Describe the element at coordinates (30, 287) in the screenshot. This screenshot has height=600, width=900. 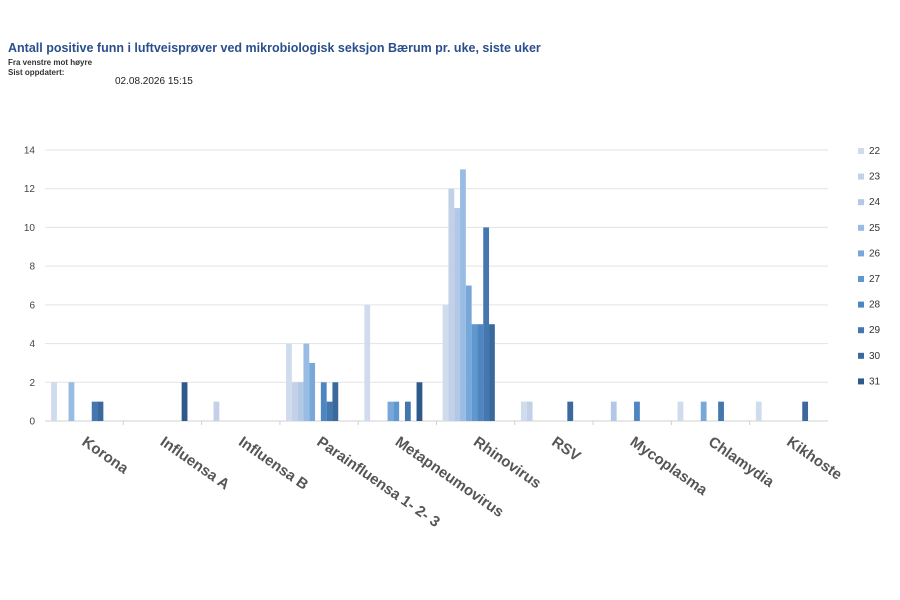
I see `y-axis-ticks: 0 2 4 6 8 10 12 14` at that location.